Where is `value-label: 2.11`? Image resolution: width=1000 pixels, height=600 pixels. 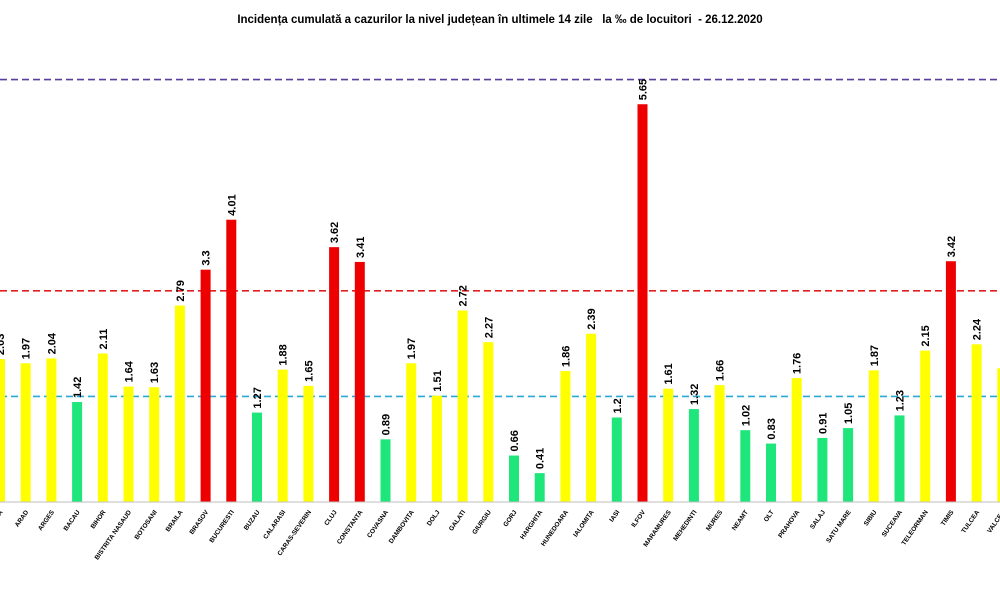 value-label: 2.11 is located at coordinates (104, 339).